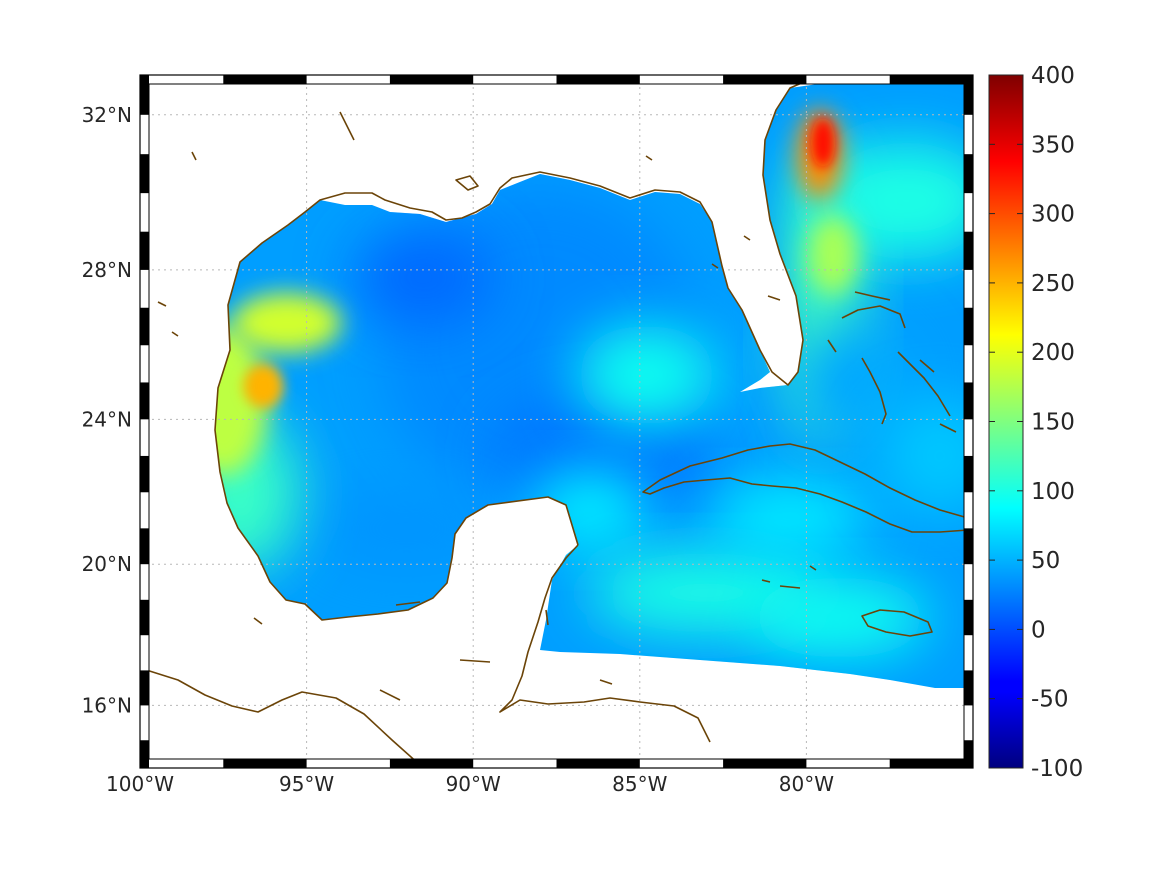  Describe the element at coordinates (1053, 215) in the screenshot. I see `colorbar-label: 300` at that location.